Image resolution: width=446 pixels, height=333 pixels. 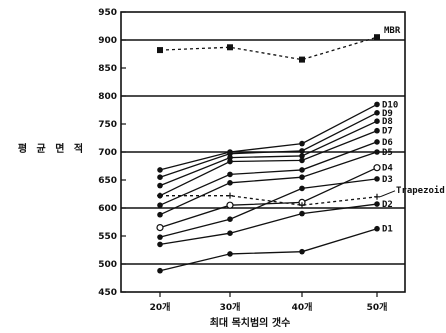 I want to click on y-axis-label: 평 균 면 적, so click(x=52, y=148).